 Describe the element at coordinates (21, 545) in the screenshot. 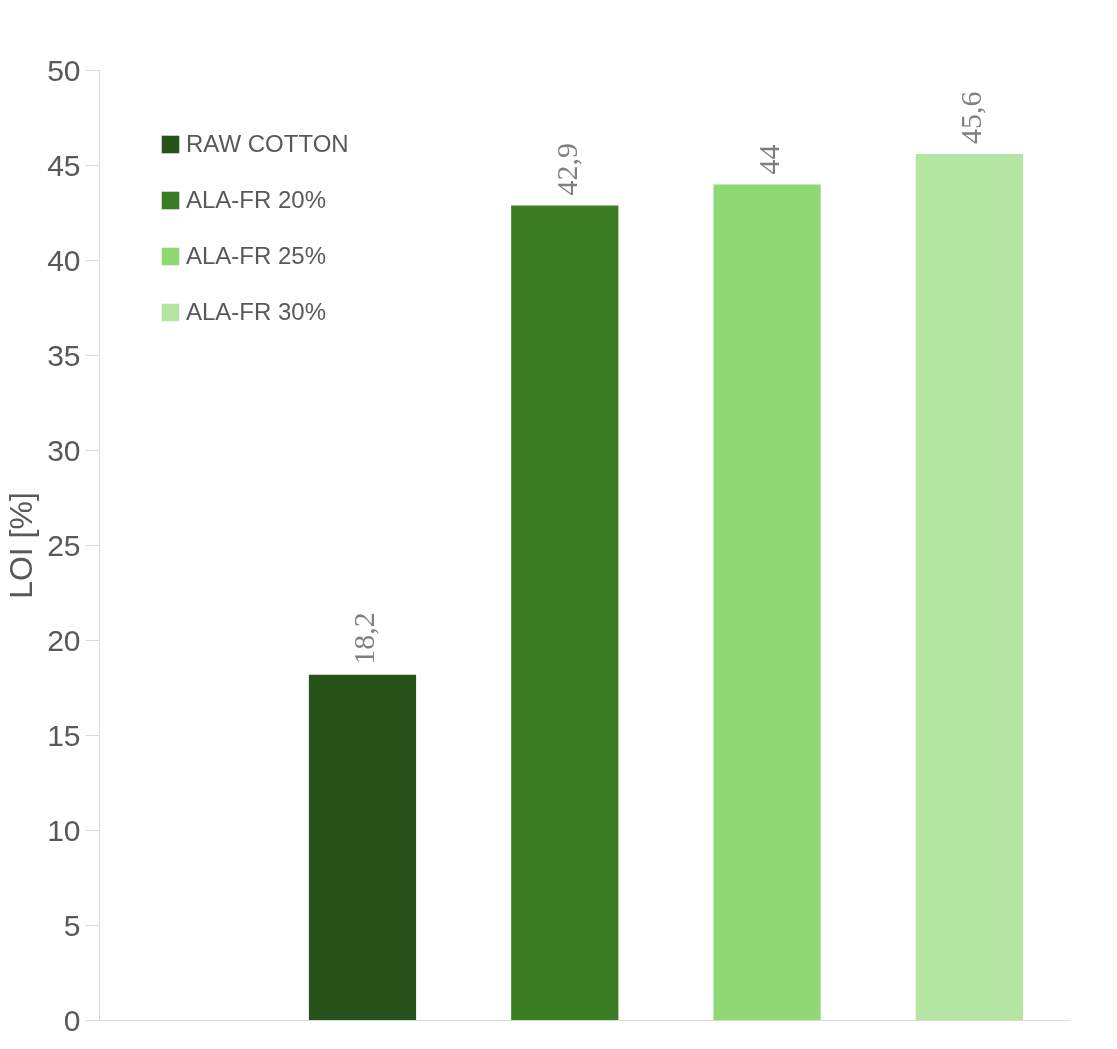

I see `y-axis-title: LOI [%]` at that location.